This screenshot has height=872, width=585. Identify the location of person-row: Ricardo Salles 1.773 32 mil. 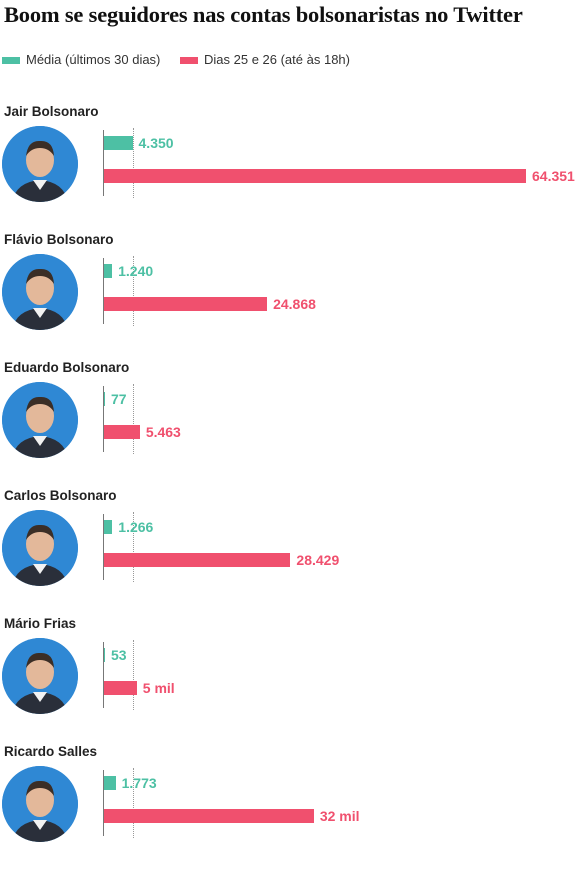
(292, 808).